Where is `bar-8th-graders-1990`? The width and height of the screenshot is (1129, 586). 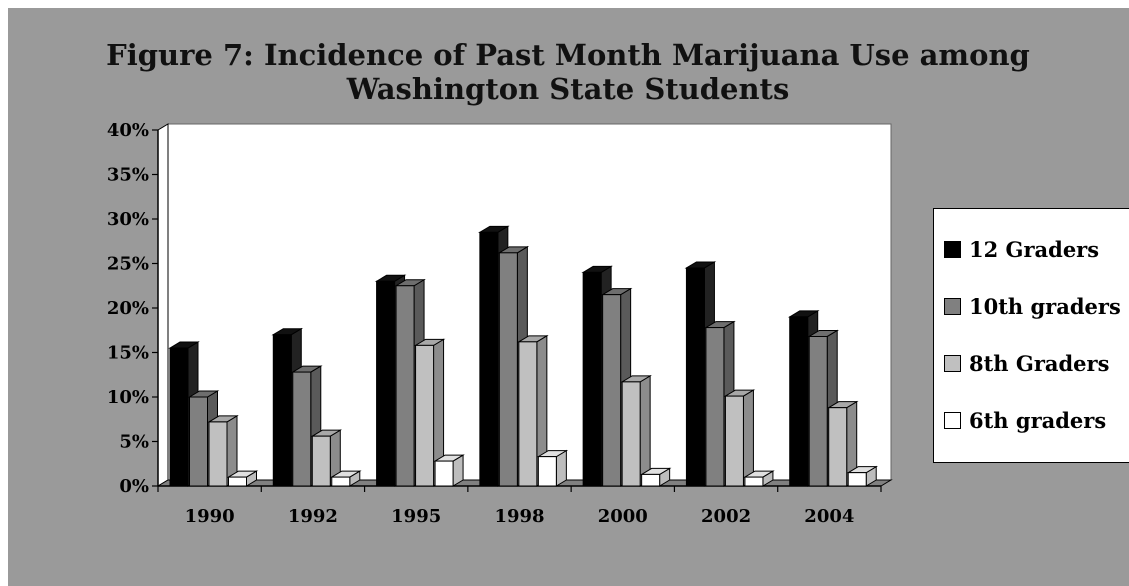 bar-8th-graders-1990 is located at coordinates (218, 454).